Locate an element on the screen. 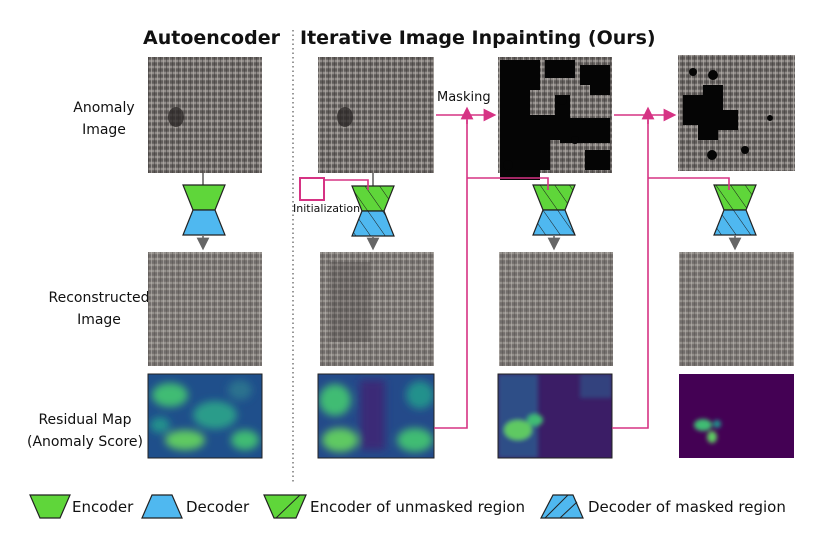 This screenshot has width=816, height=537. legend-decoder-label: Decoder is located at coordinates (218, 507).